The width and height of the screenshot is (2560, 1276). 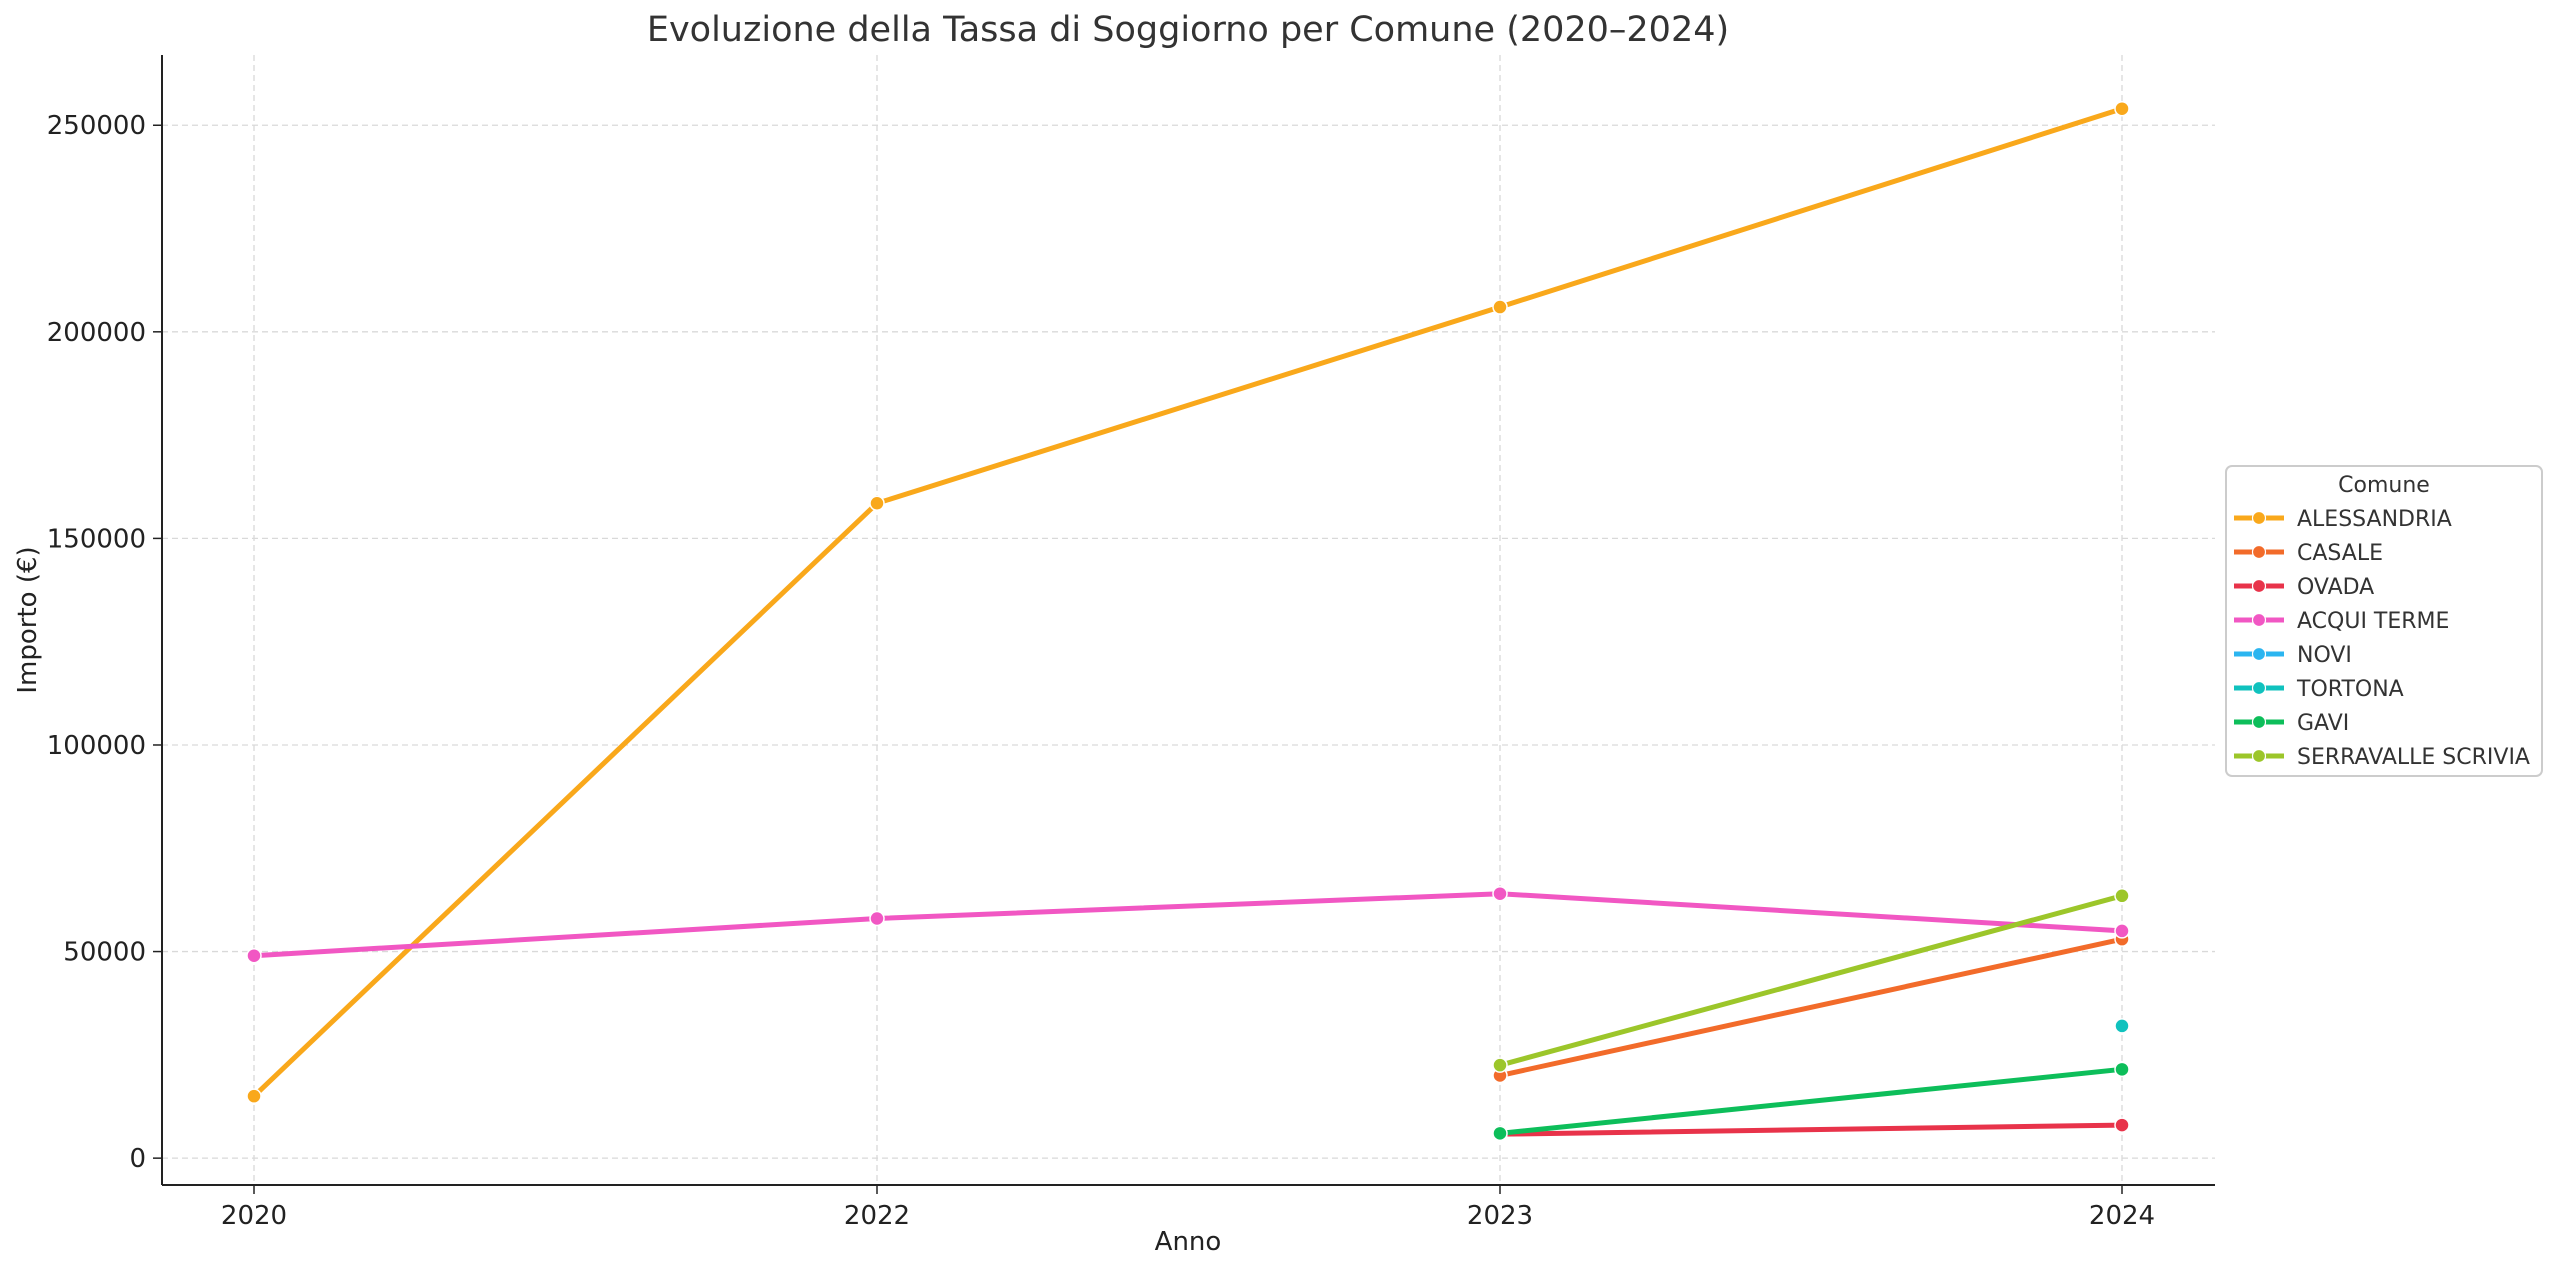 I want to click on legend-label: CASALE, so click(x=2340, y=553).